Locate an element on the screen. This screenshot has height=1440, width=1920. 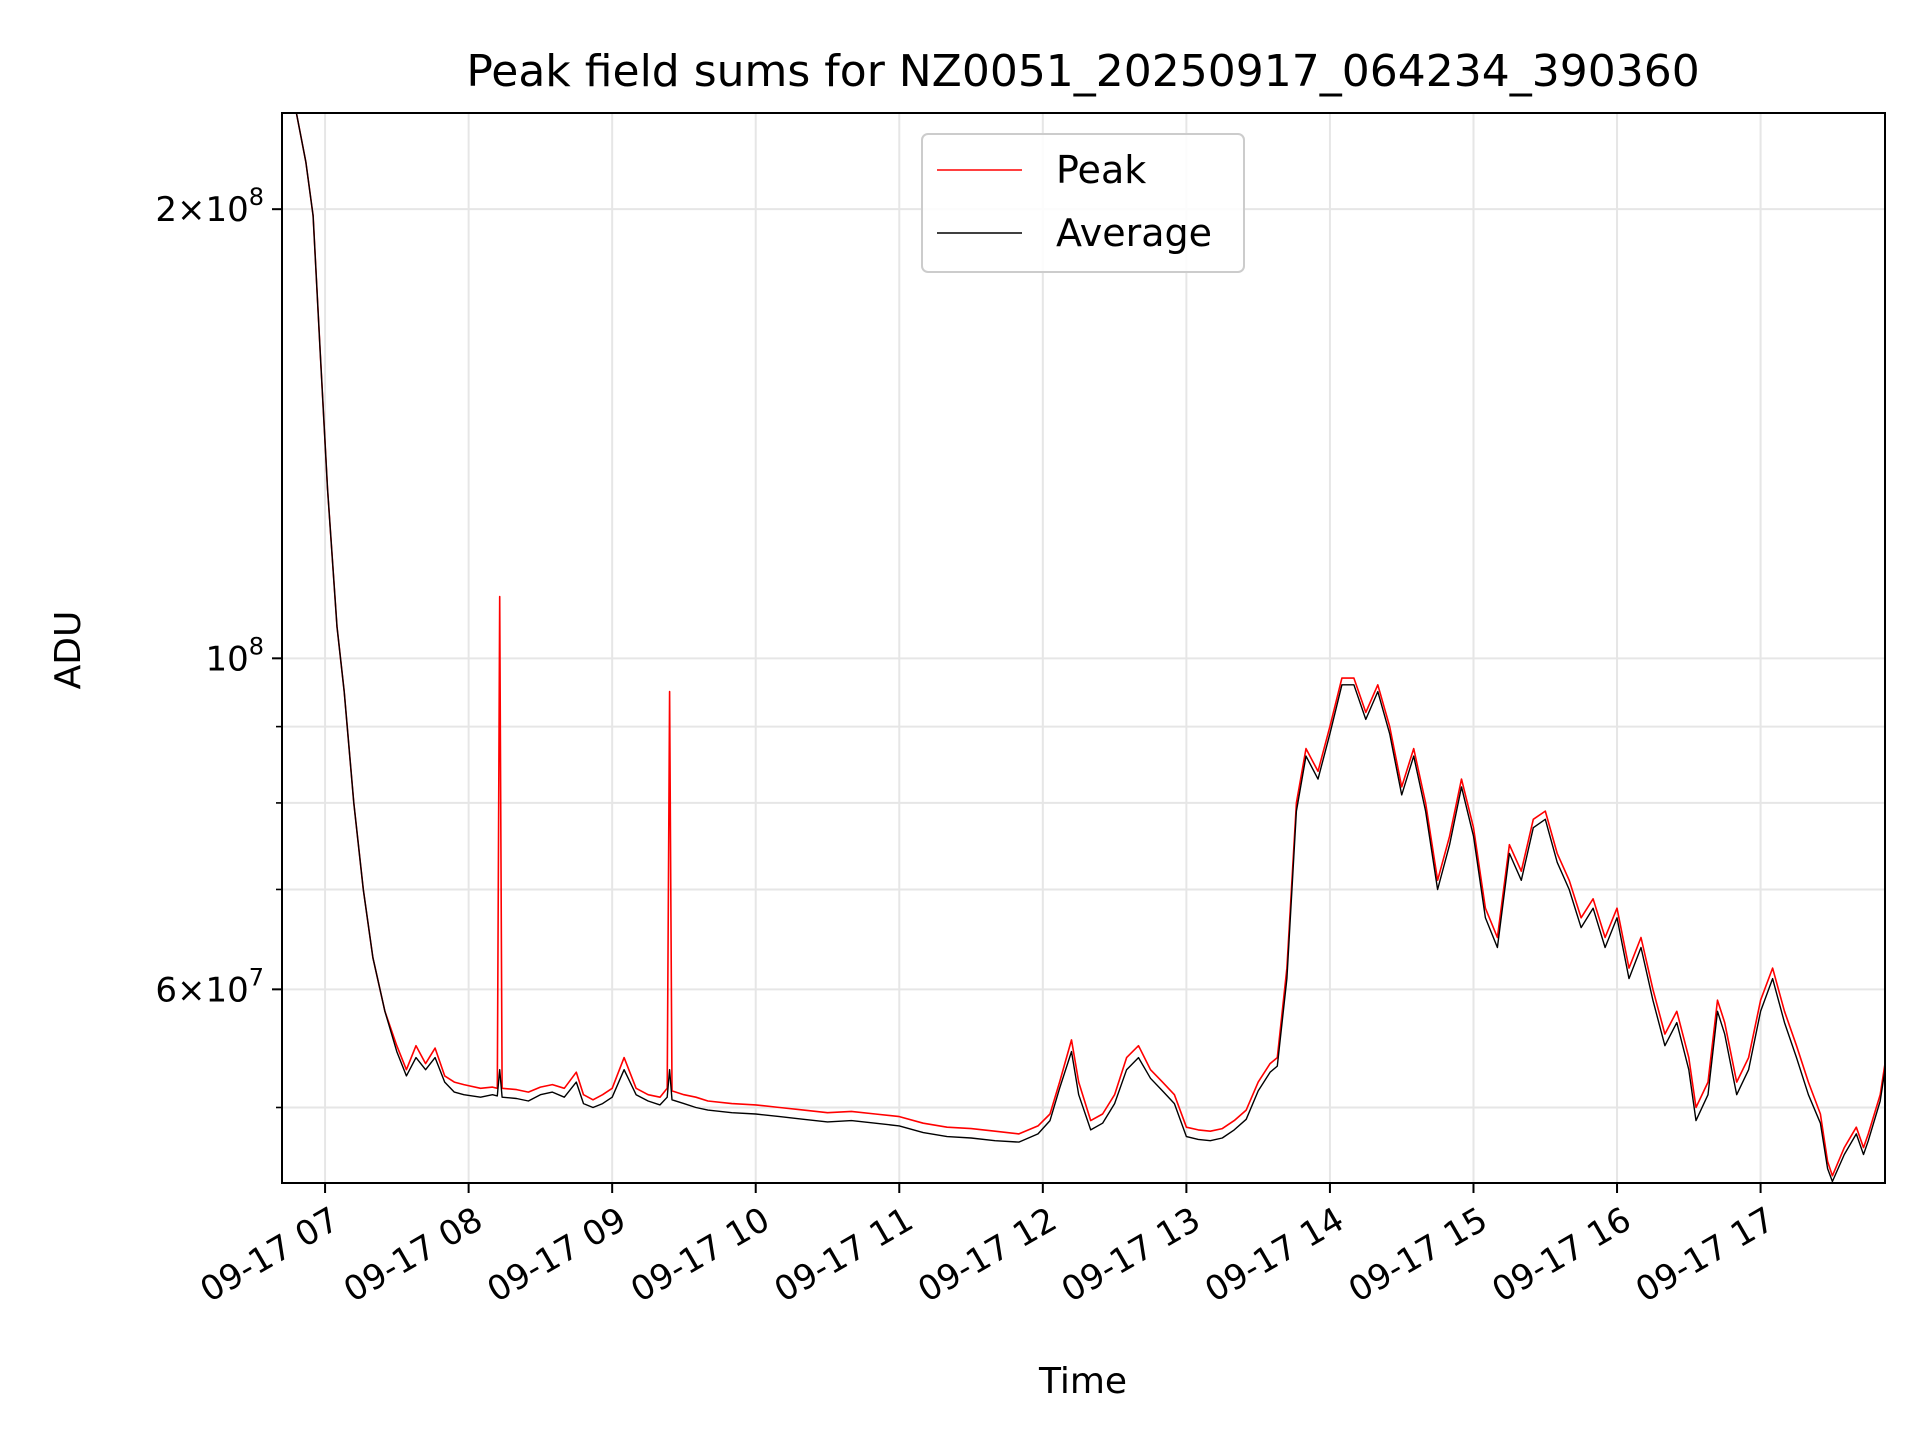
y-tick-label: 108 is located at coordinates (234, 655).